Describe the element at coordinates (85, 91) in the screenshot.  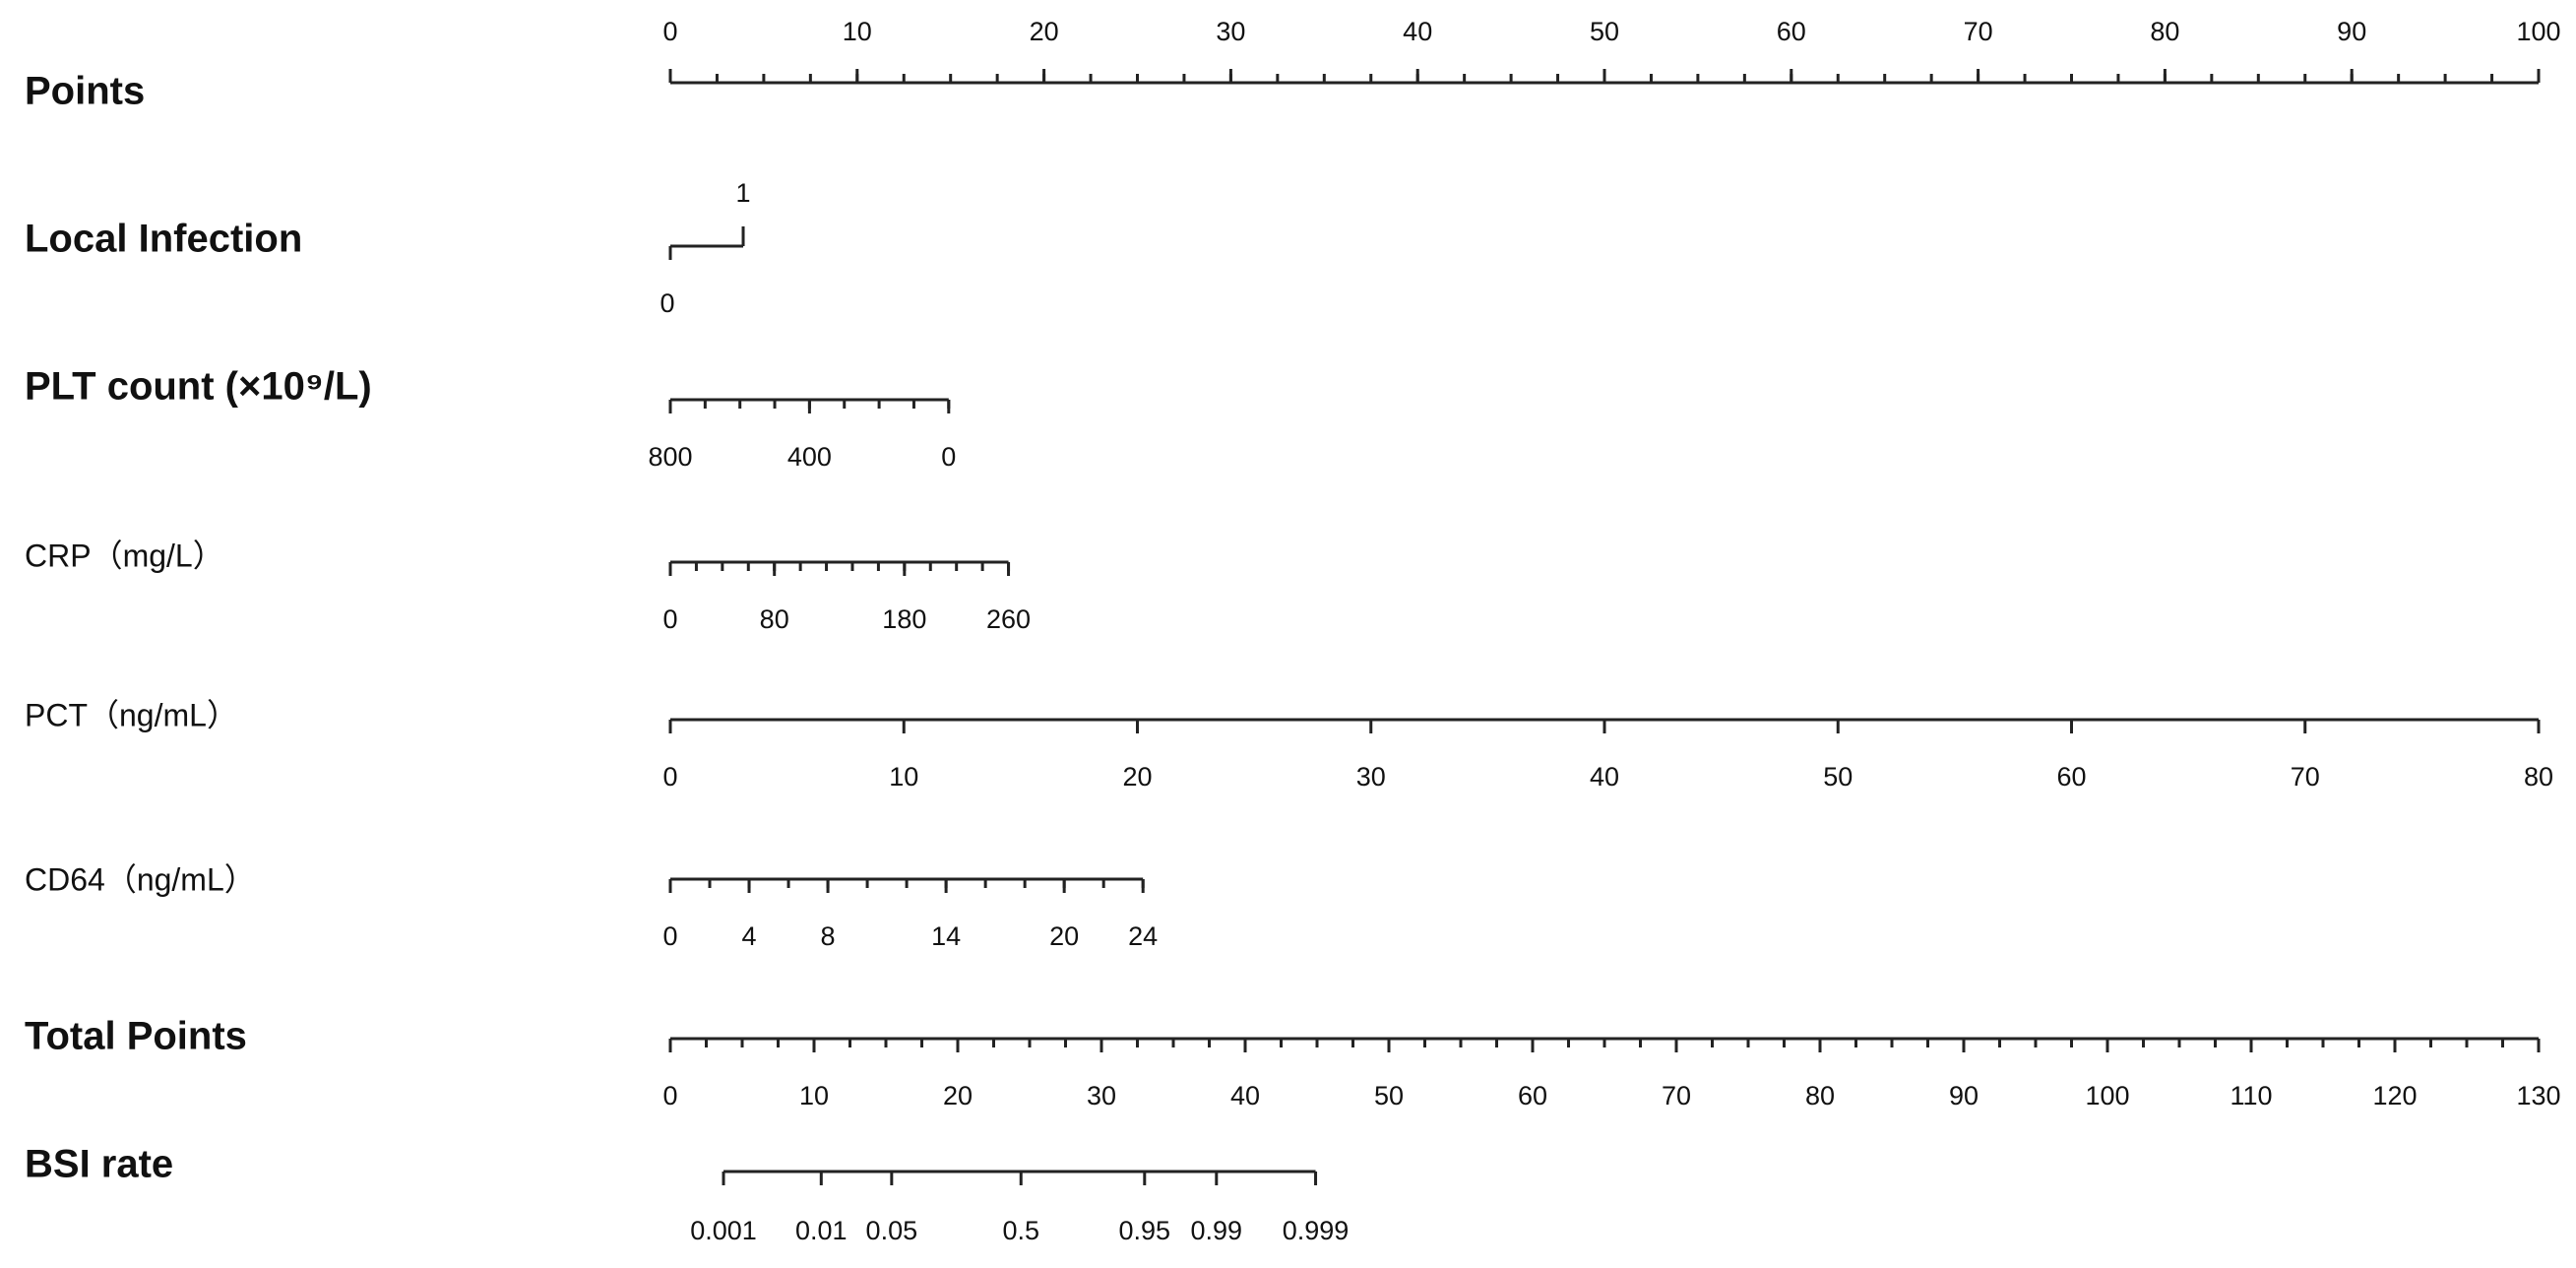
I see `axis-label: Points` at that location.